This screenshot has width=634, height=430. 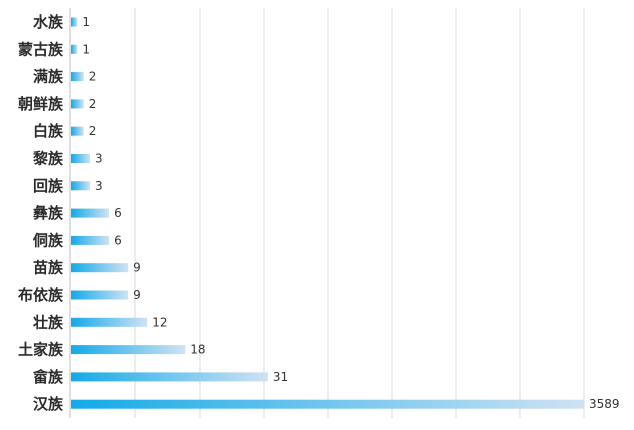 What do you see at coordinates (41, 49) in the screenshot?
I see `category-label: 蒙古族` at bounding box center [41, 49].